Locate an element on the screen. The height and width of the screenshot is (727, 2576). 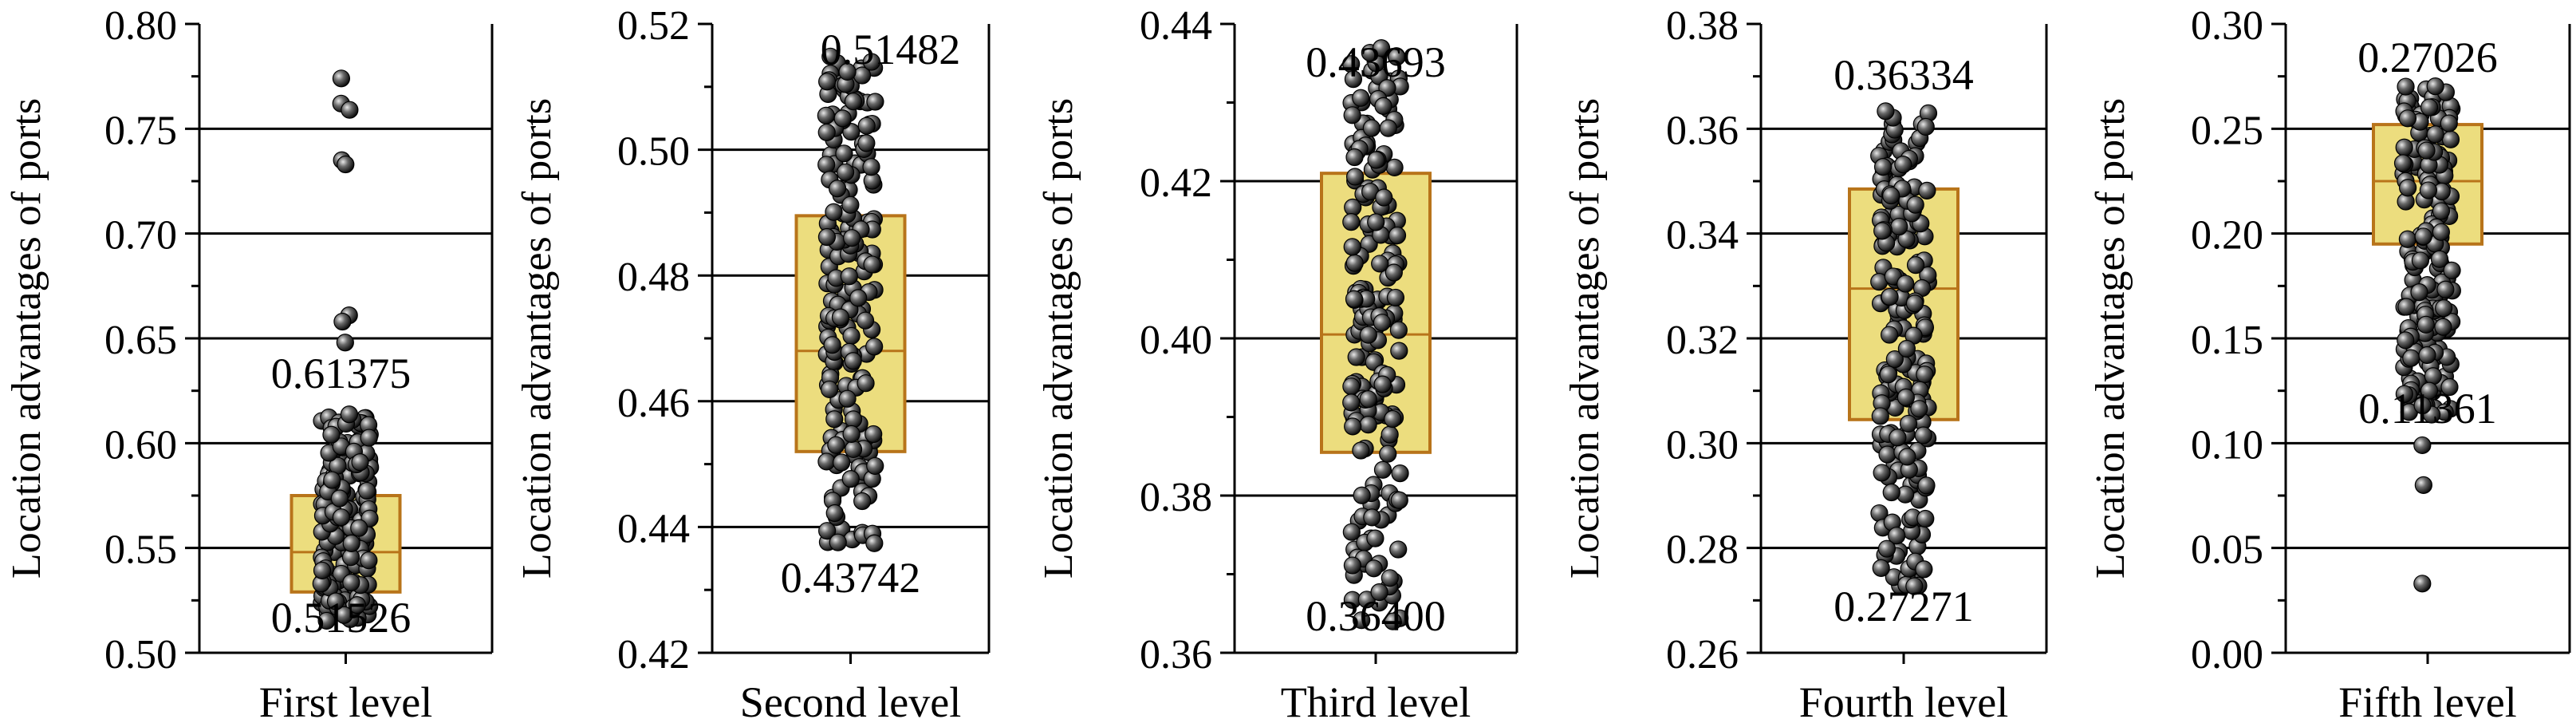
min-value-label: 0.36400 is located at coordinates (1376, 616).